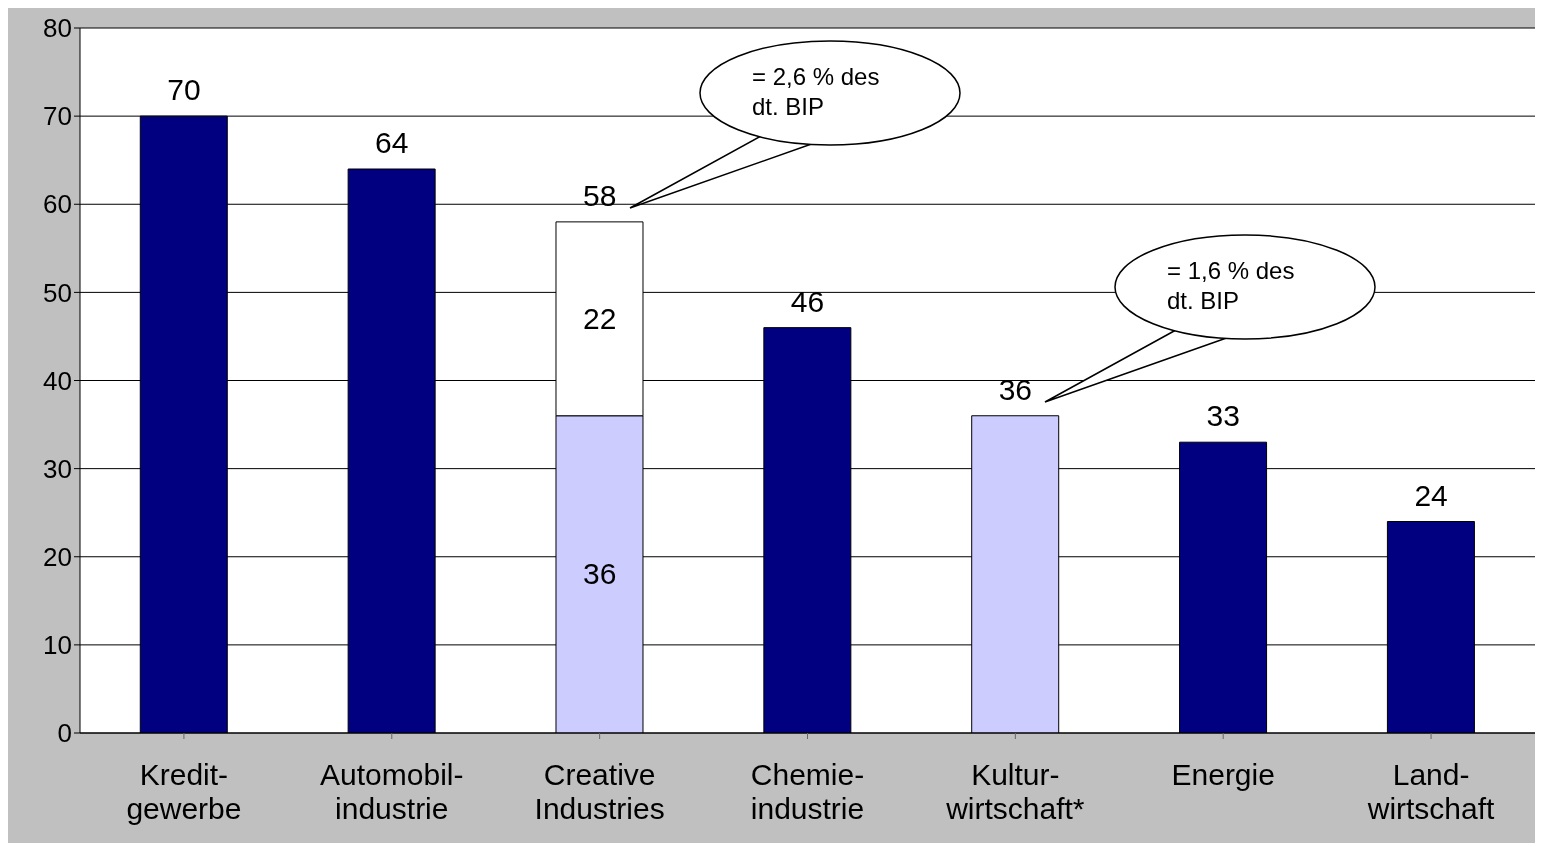 The width and height of the screenshot is (1543, 851). Describe the element at coordinates (57, 556) in the screenshot. I see `y-tick-label: 20` at that location.